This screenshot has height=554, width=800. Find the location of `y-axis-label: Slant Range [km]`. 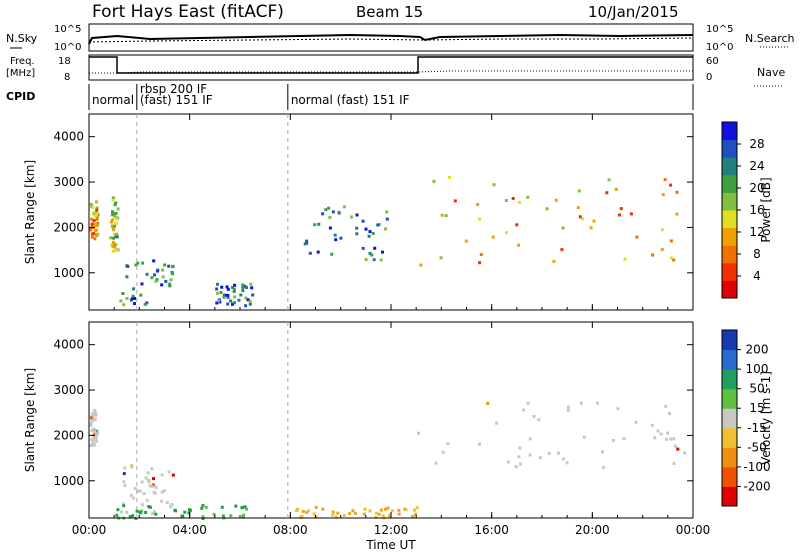

y-axis-label: Slant Range [km] is located at coordinates (30, 420).